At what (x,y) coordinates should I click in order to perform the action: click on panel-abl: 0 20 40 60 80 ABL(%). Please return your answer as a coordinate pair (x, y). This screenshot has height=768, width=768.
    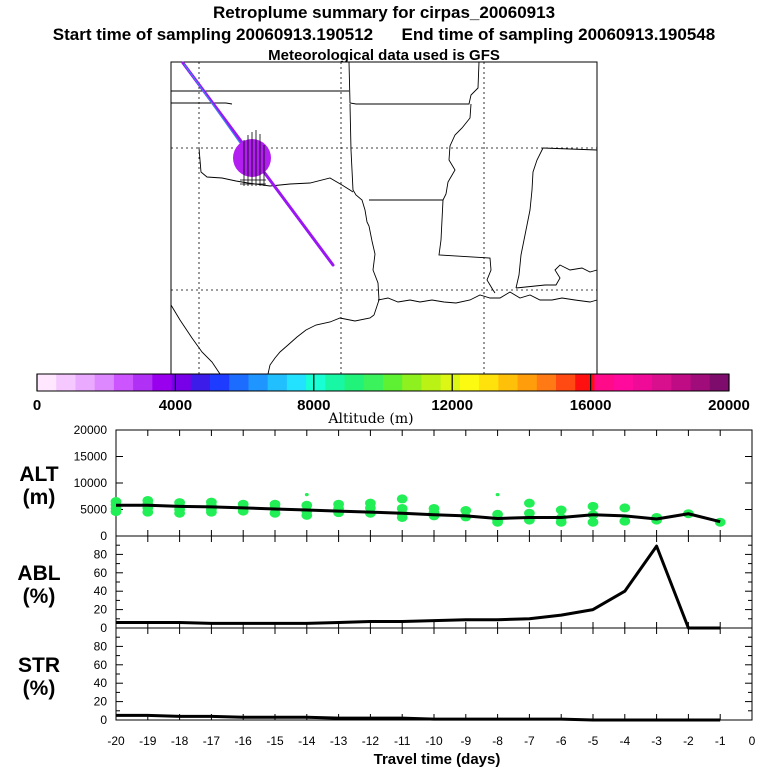
    Looking at the image, I should click on (385, 585).